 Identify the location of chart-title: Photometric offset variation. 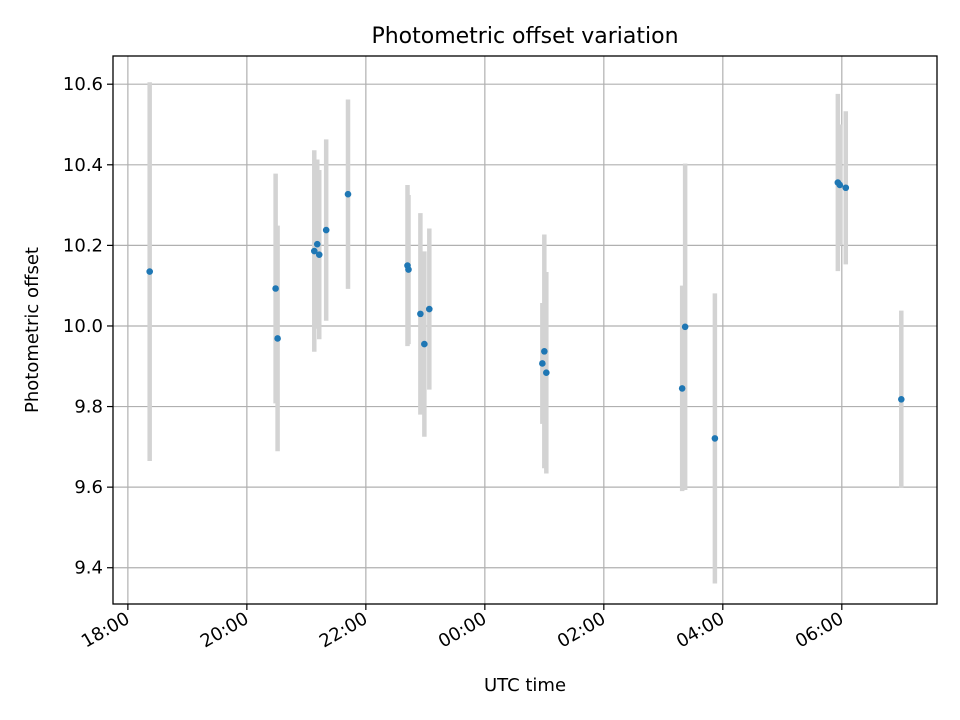
(524, 36).